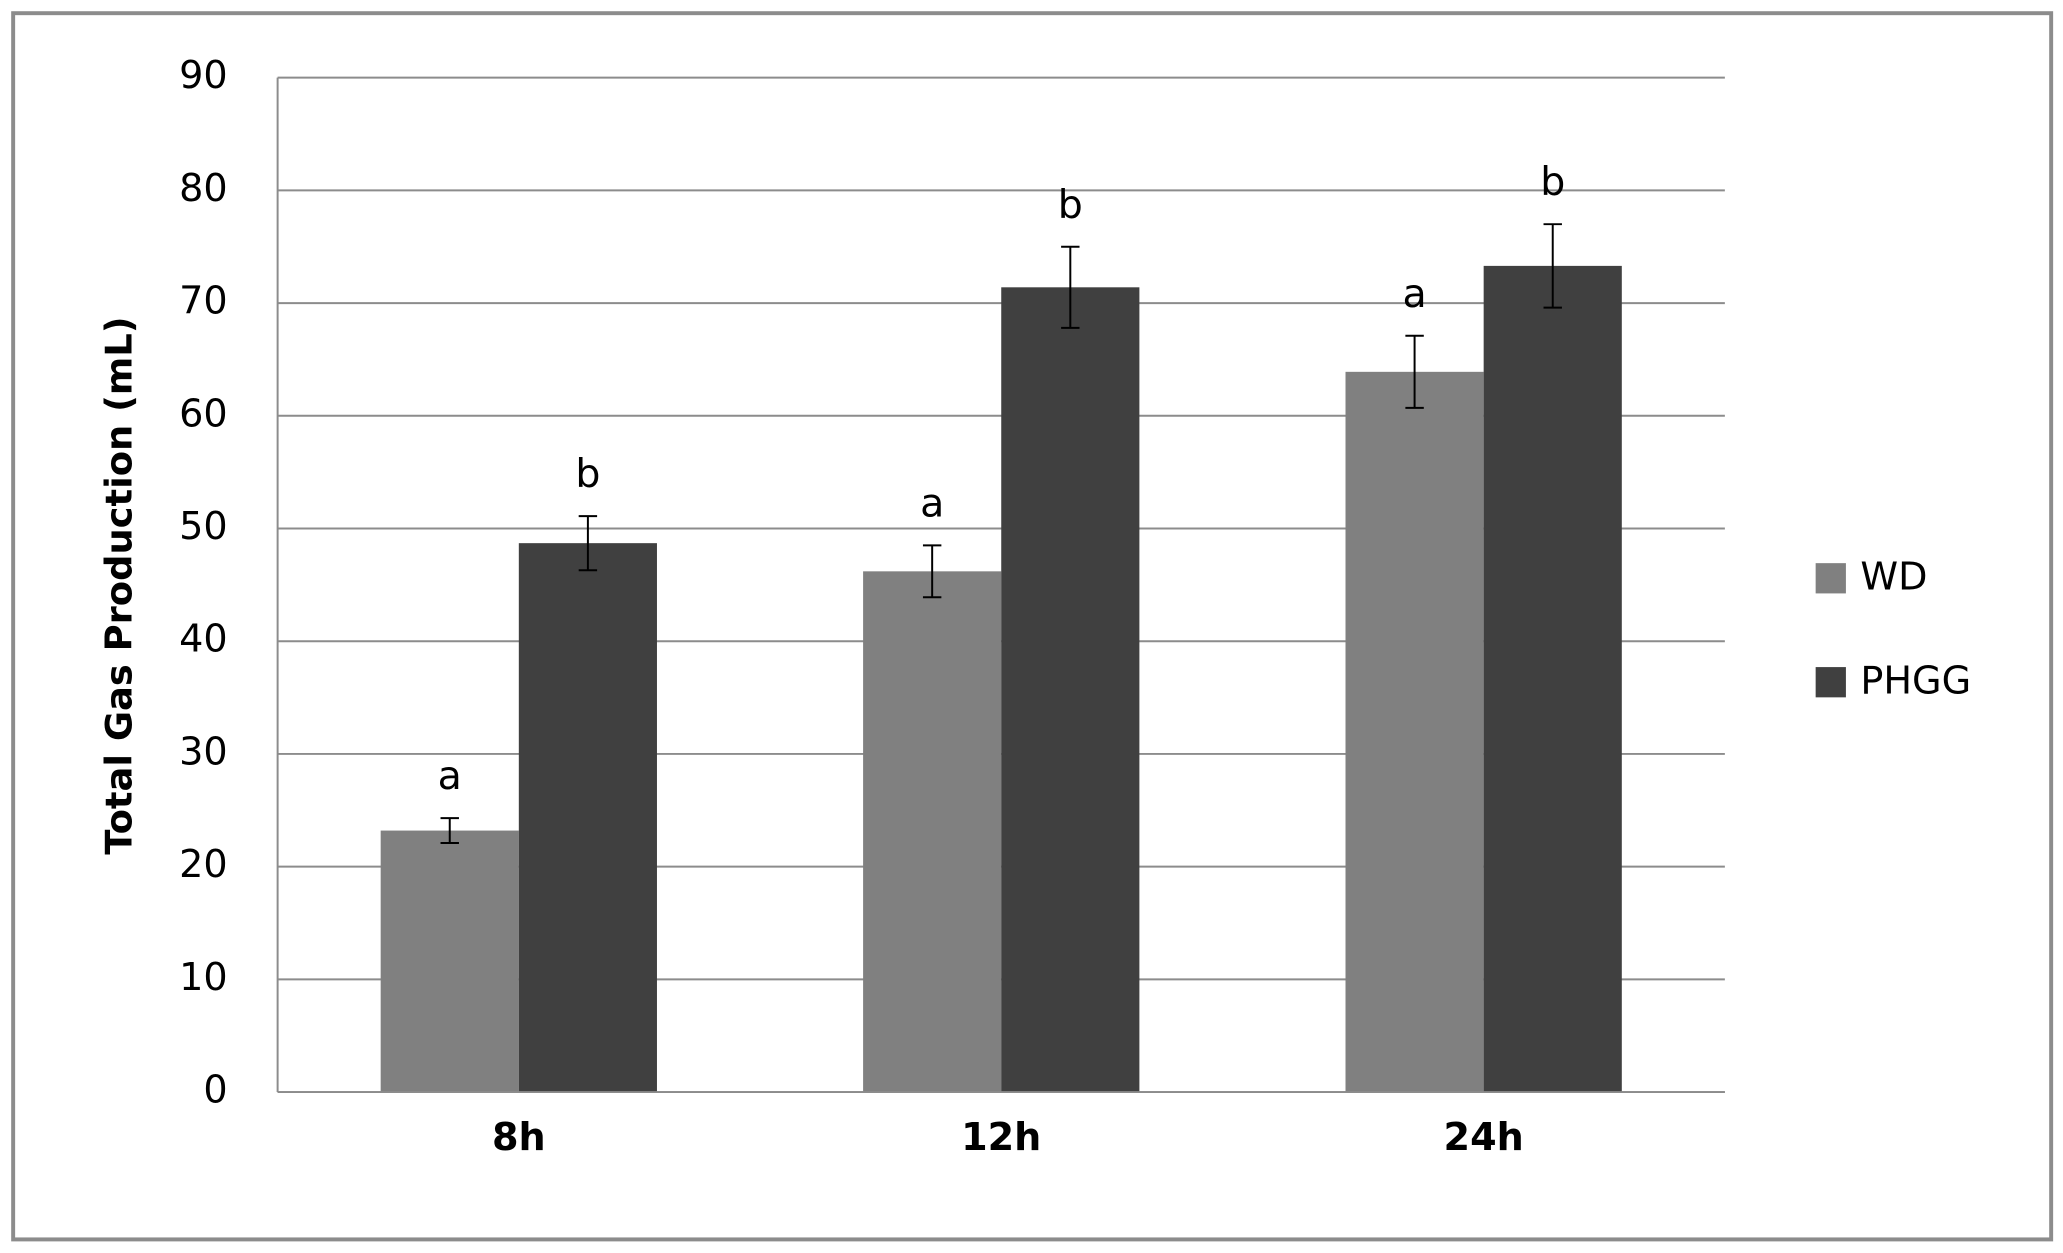 The image size is (2063, 1253). Describe the element at coordinates (215, 1090) in the screenshot. I see `y-tick-label: 0` at that location.